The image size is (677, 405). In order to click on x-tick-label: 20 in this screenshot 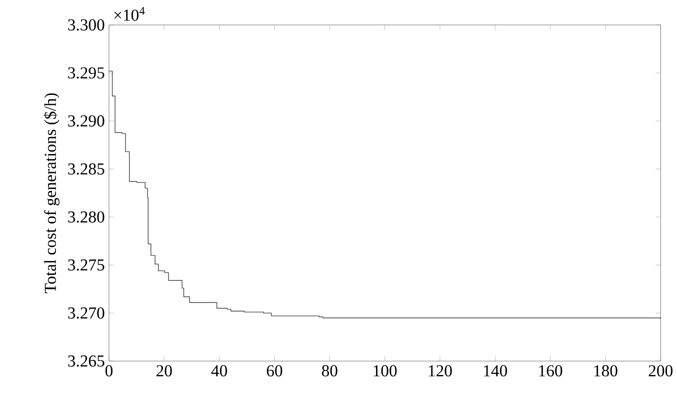, I will do `click(164, 371)`.